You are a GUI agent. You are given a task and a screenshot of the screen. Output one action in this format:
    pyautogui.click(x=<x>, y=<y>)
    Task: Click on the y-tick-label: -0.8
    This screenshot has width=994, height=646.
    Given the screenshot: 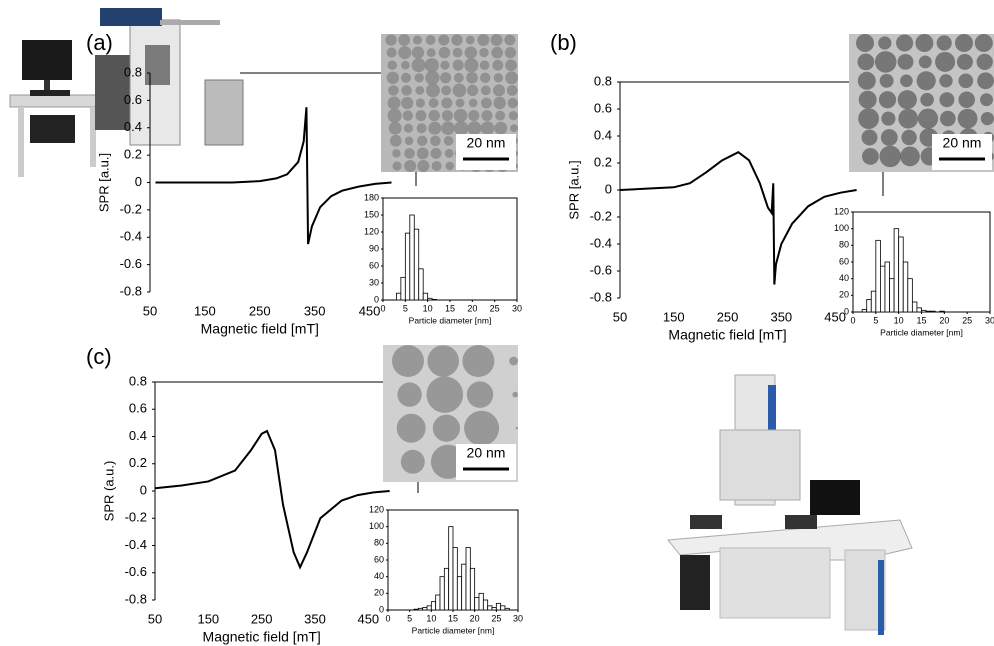 What is the action you would take?
    pyautogui.click(x=136, y=598)
    